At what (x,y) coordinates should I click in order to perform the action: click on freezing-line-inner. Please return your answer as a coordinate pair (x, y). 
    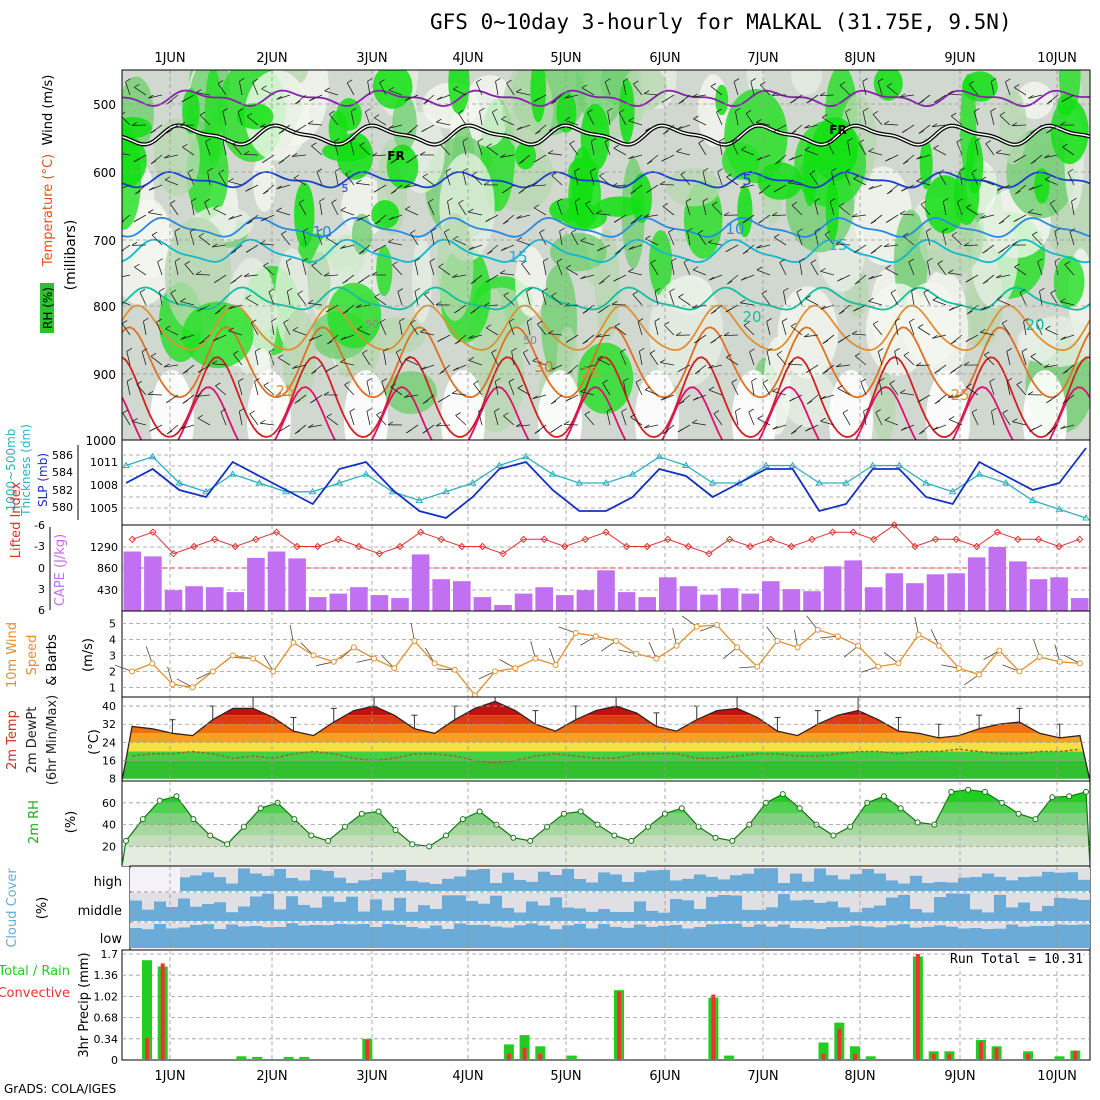
    Looking at the image, I should click on (606, 135).